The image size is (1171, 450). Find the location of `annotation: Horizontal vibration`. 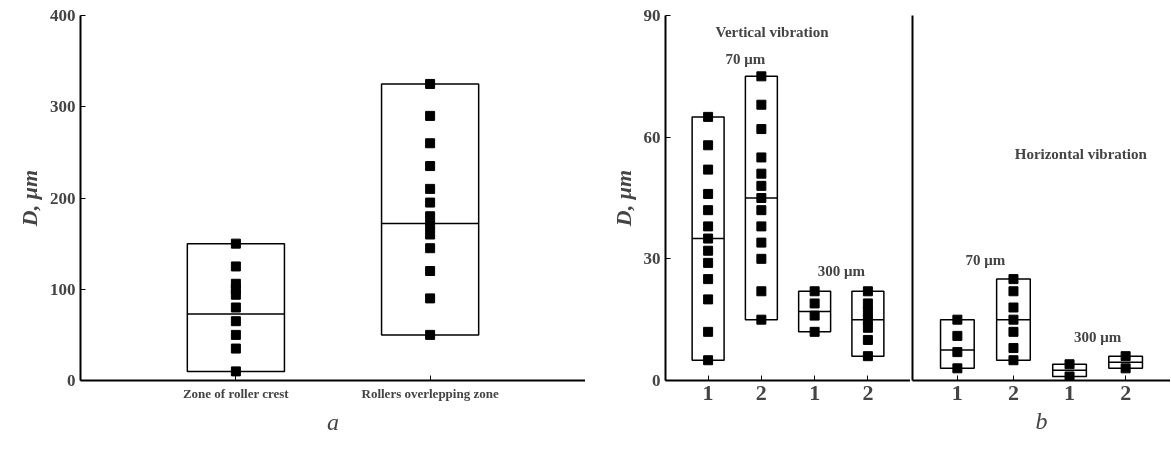

annotation: Horizontal vibration is located at coordinates (1081, 154).